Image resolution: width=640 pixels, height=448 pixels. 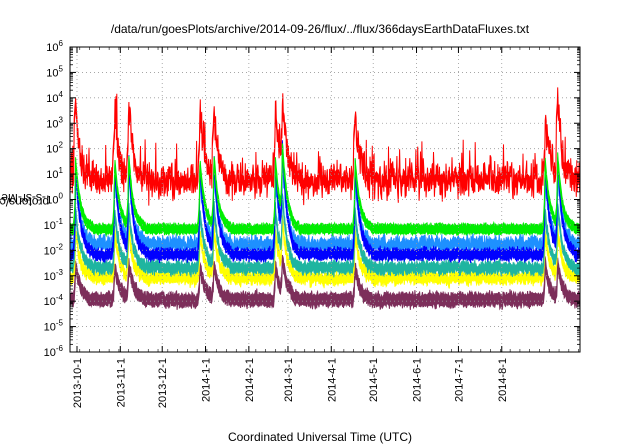 What do you see at coordinates (54, 46) in the screenshot?
I see `y-tick-label: 10⁶` at bounding box center [54, 46].